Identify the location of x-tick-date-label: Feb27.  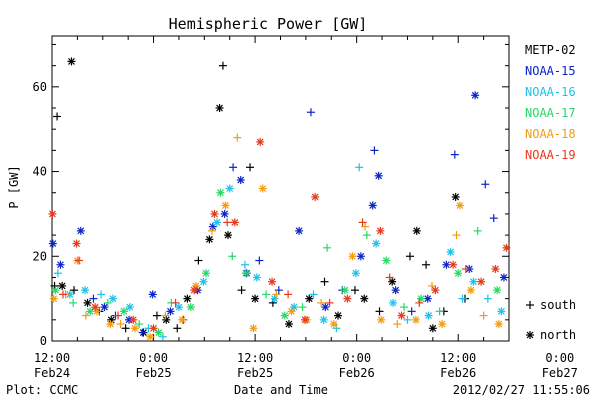
(560, 373).